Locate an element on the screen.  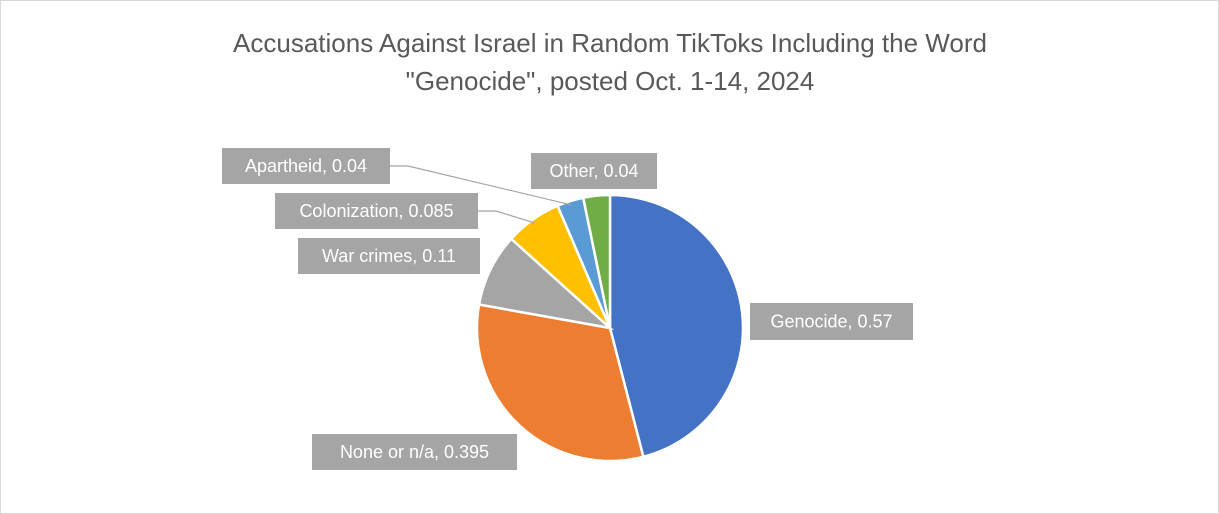
data-label: None or n/a, 0.395 is located at coordinates (414, 452).